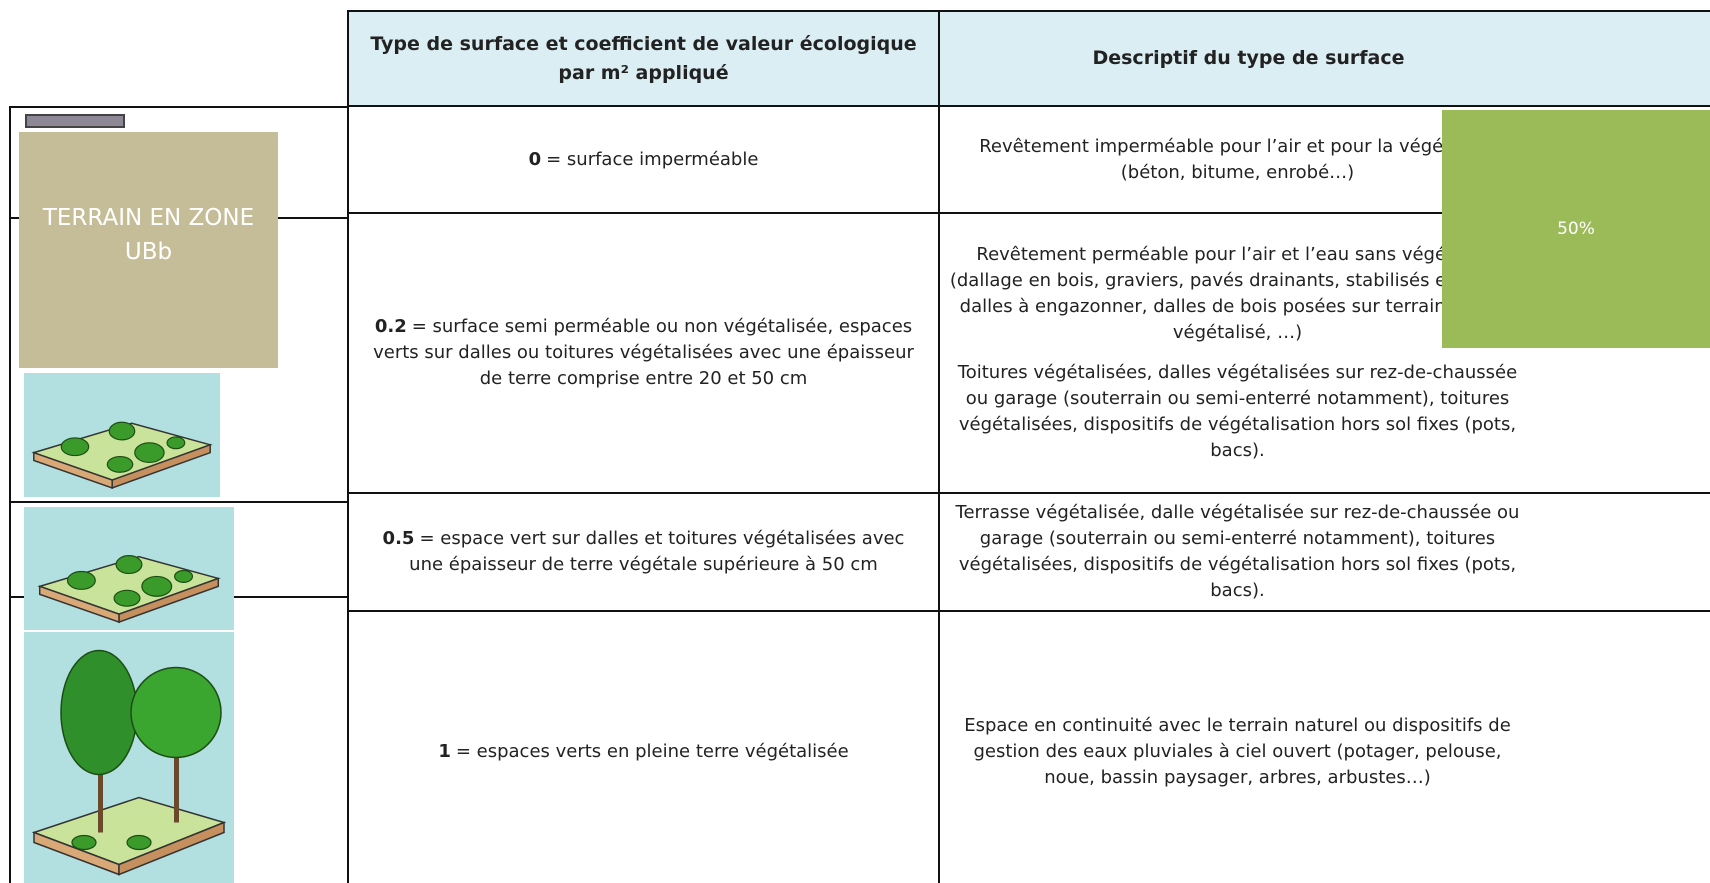 Image resolution: width=1710 pixels, height=883 pixels. Describe the element at coordinates (444, 751) in the screenshot. I see `coefficient: 1` at that location.